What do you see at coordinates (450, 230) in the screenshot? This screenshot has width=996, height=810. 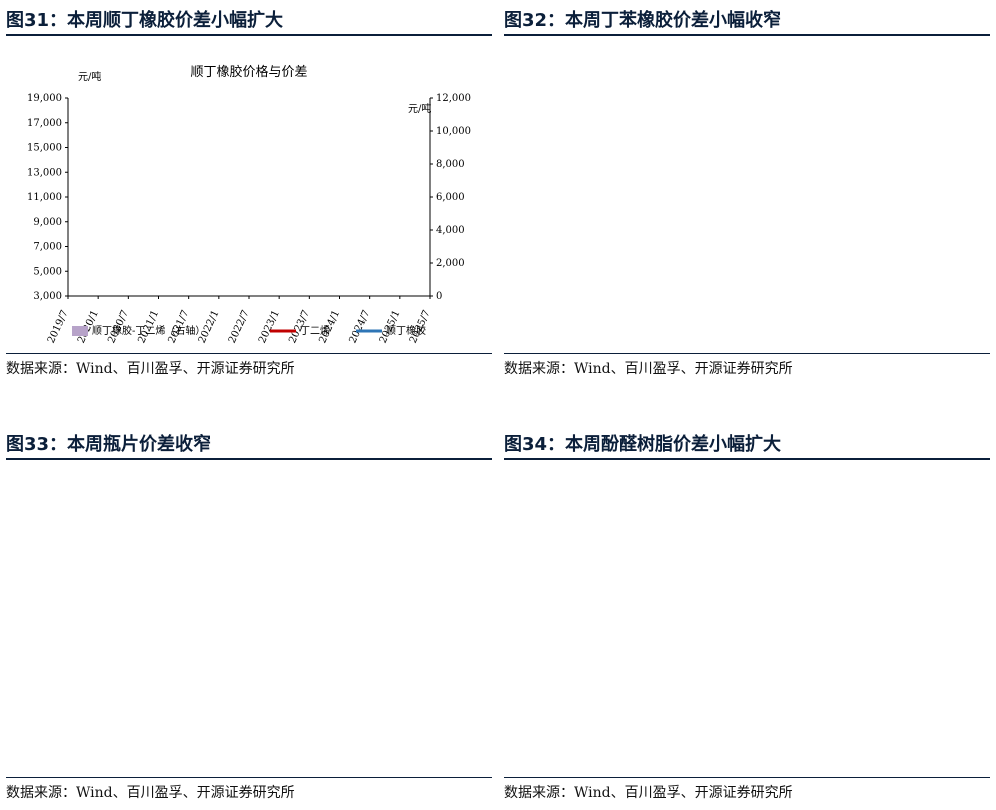 I see `right-tick-label: 4,000` at bounding box center [450, 230].